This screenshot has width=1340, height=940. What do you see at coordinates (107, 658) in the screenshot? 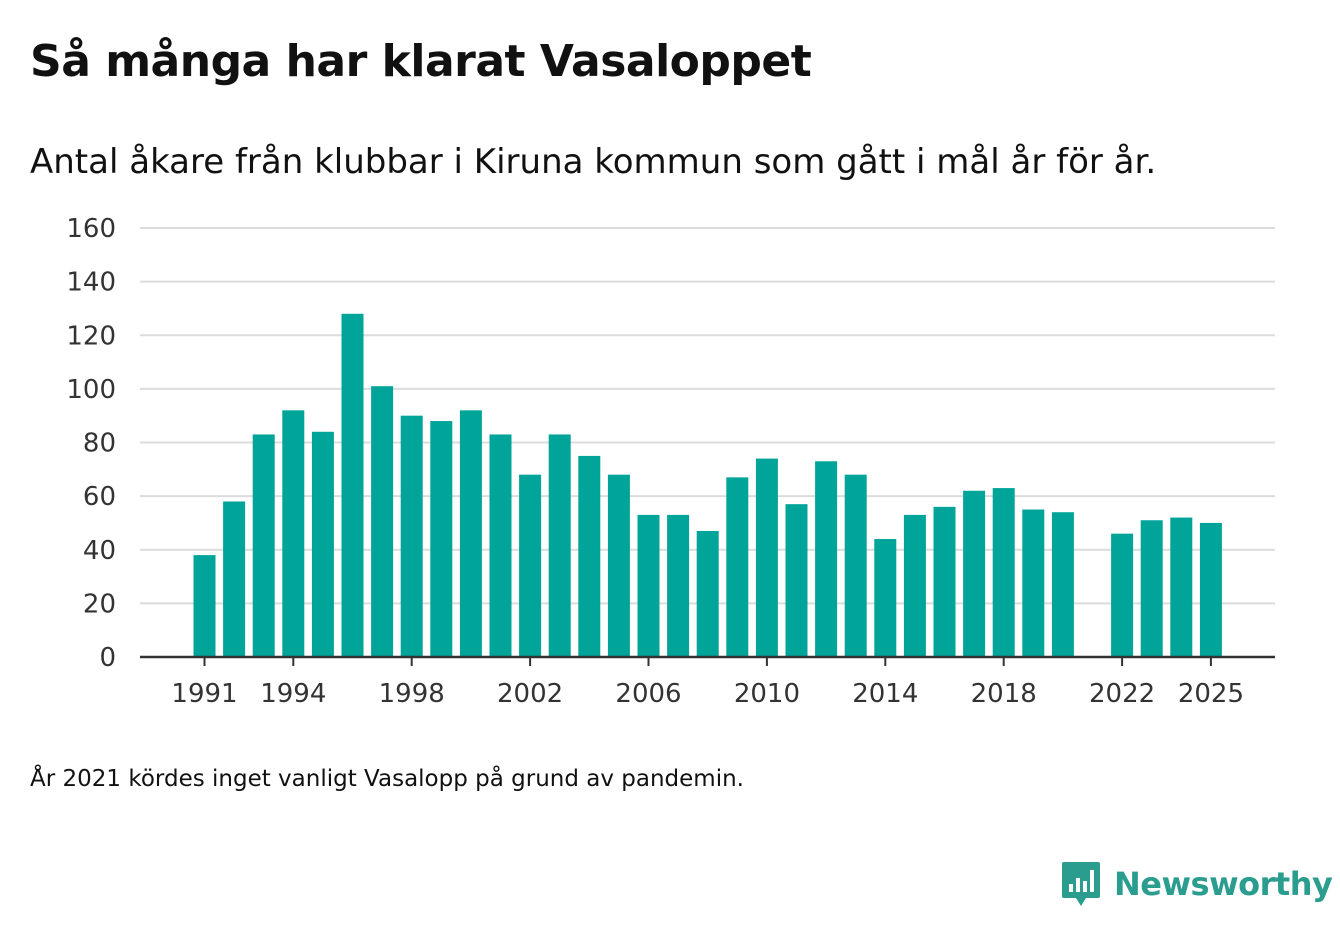
I see `y-tick-label: 0` at bounding box center [107, 658].